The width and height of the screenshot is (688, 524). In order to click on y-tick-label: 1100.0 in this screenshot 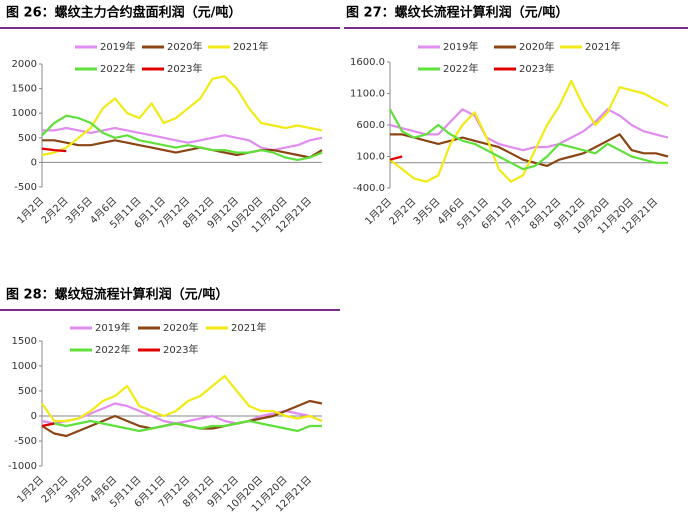, I will do `click(367, 94)`.